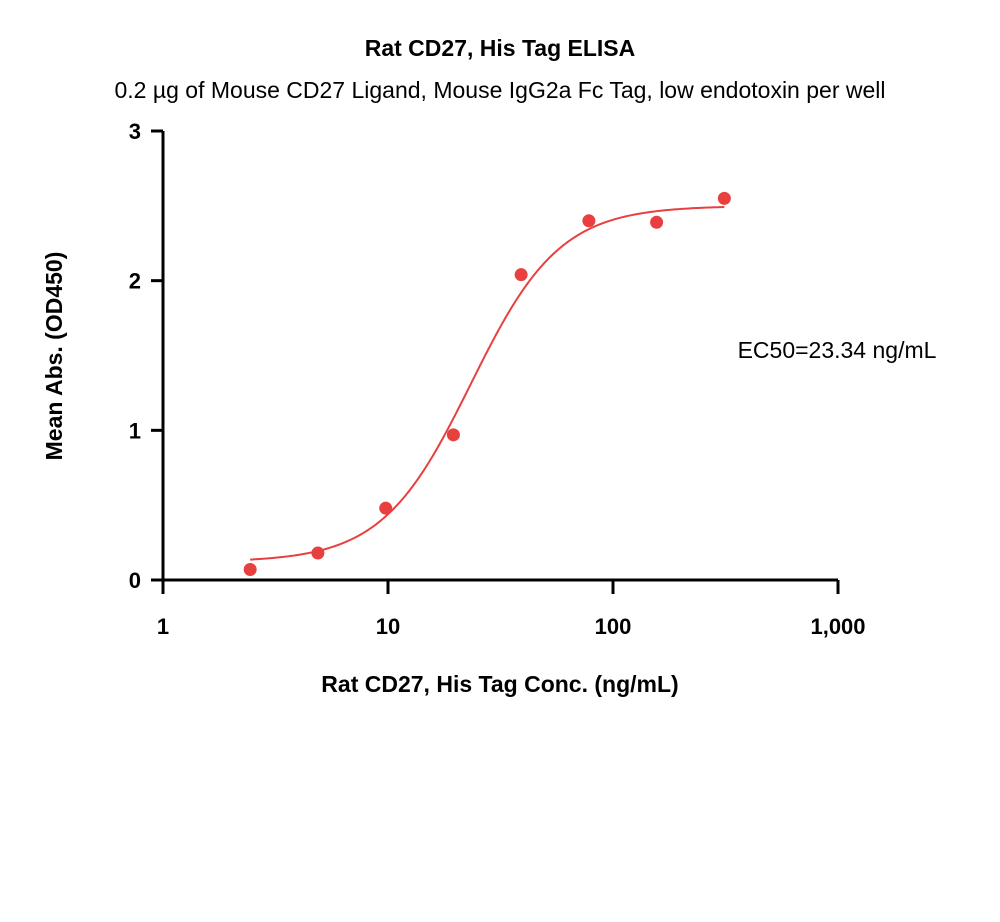 The image size is (1000, 922). Describe the element at coordinates (388, 626) in the screenshot. I see `x-tick-label: 10` at that location.